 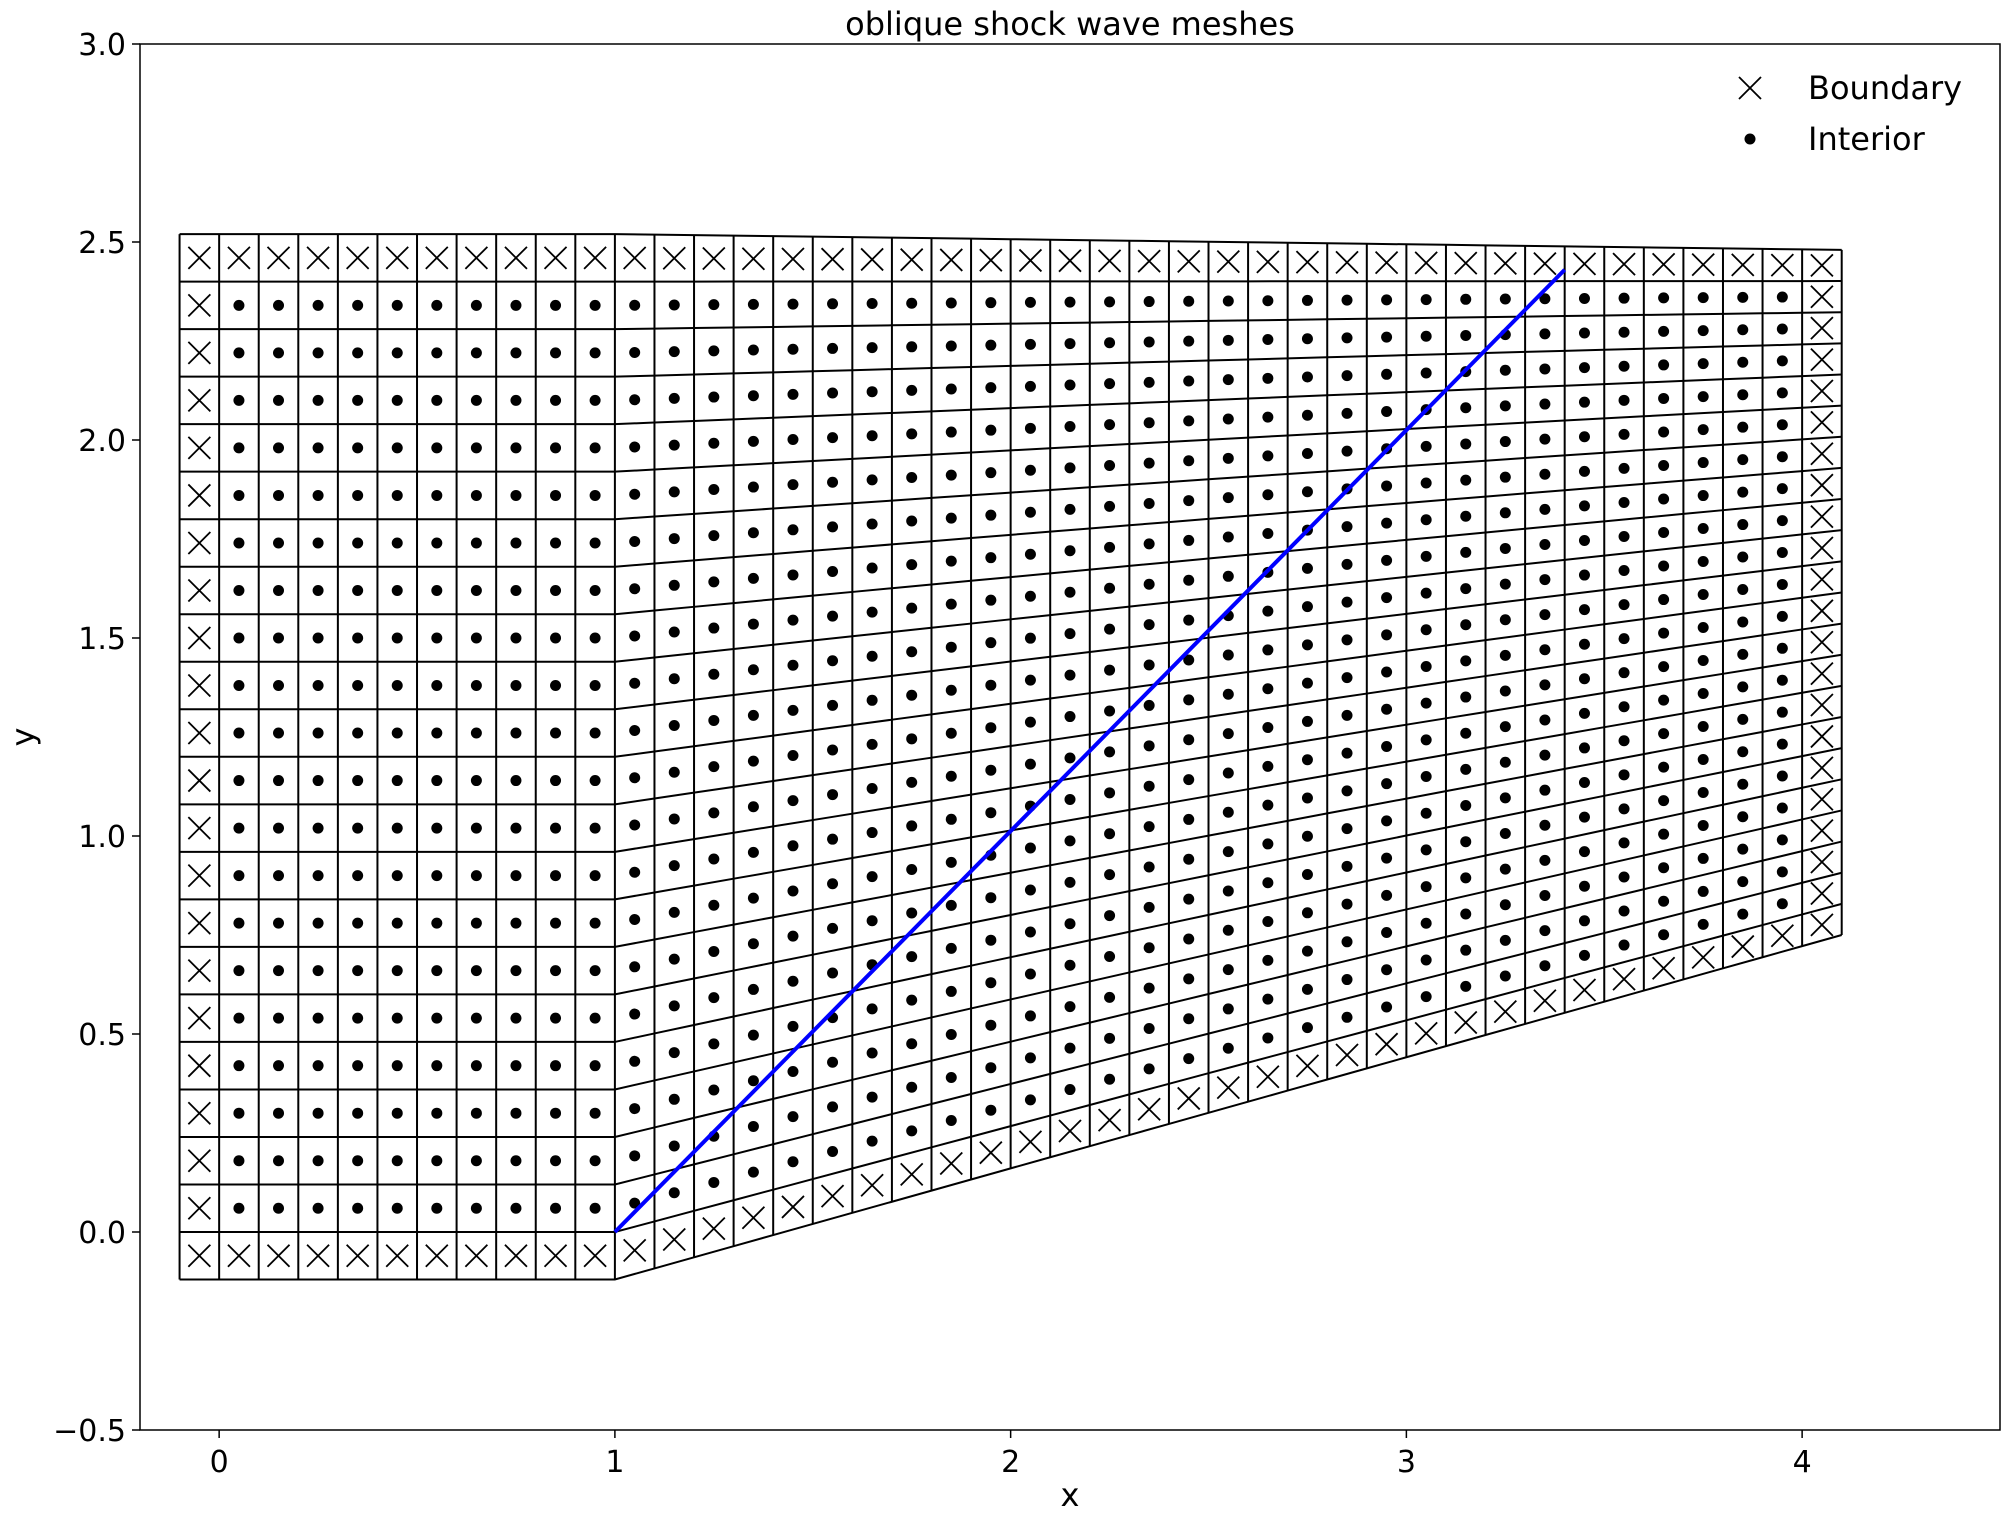 I want to click on x-axis-label: x, so click(x=1070, y=1495).